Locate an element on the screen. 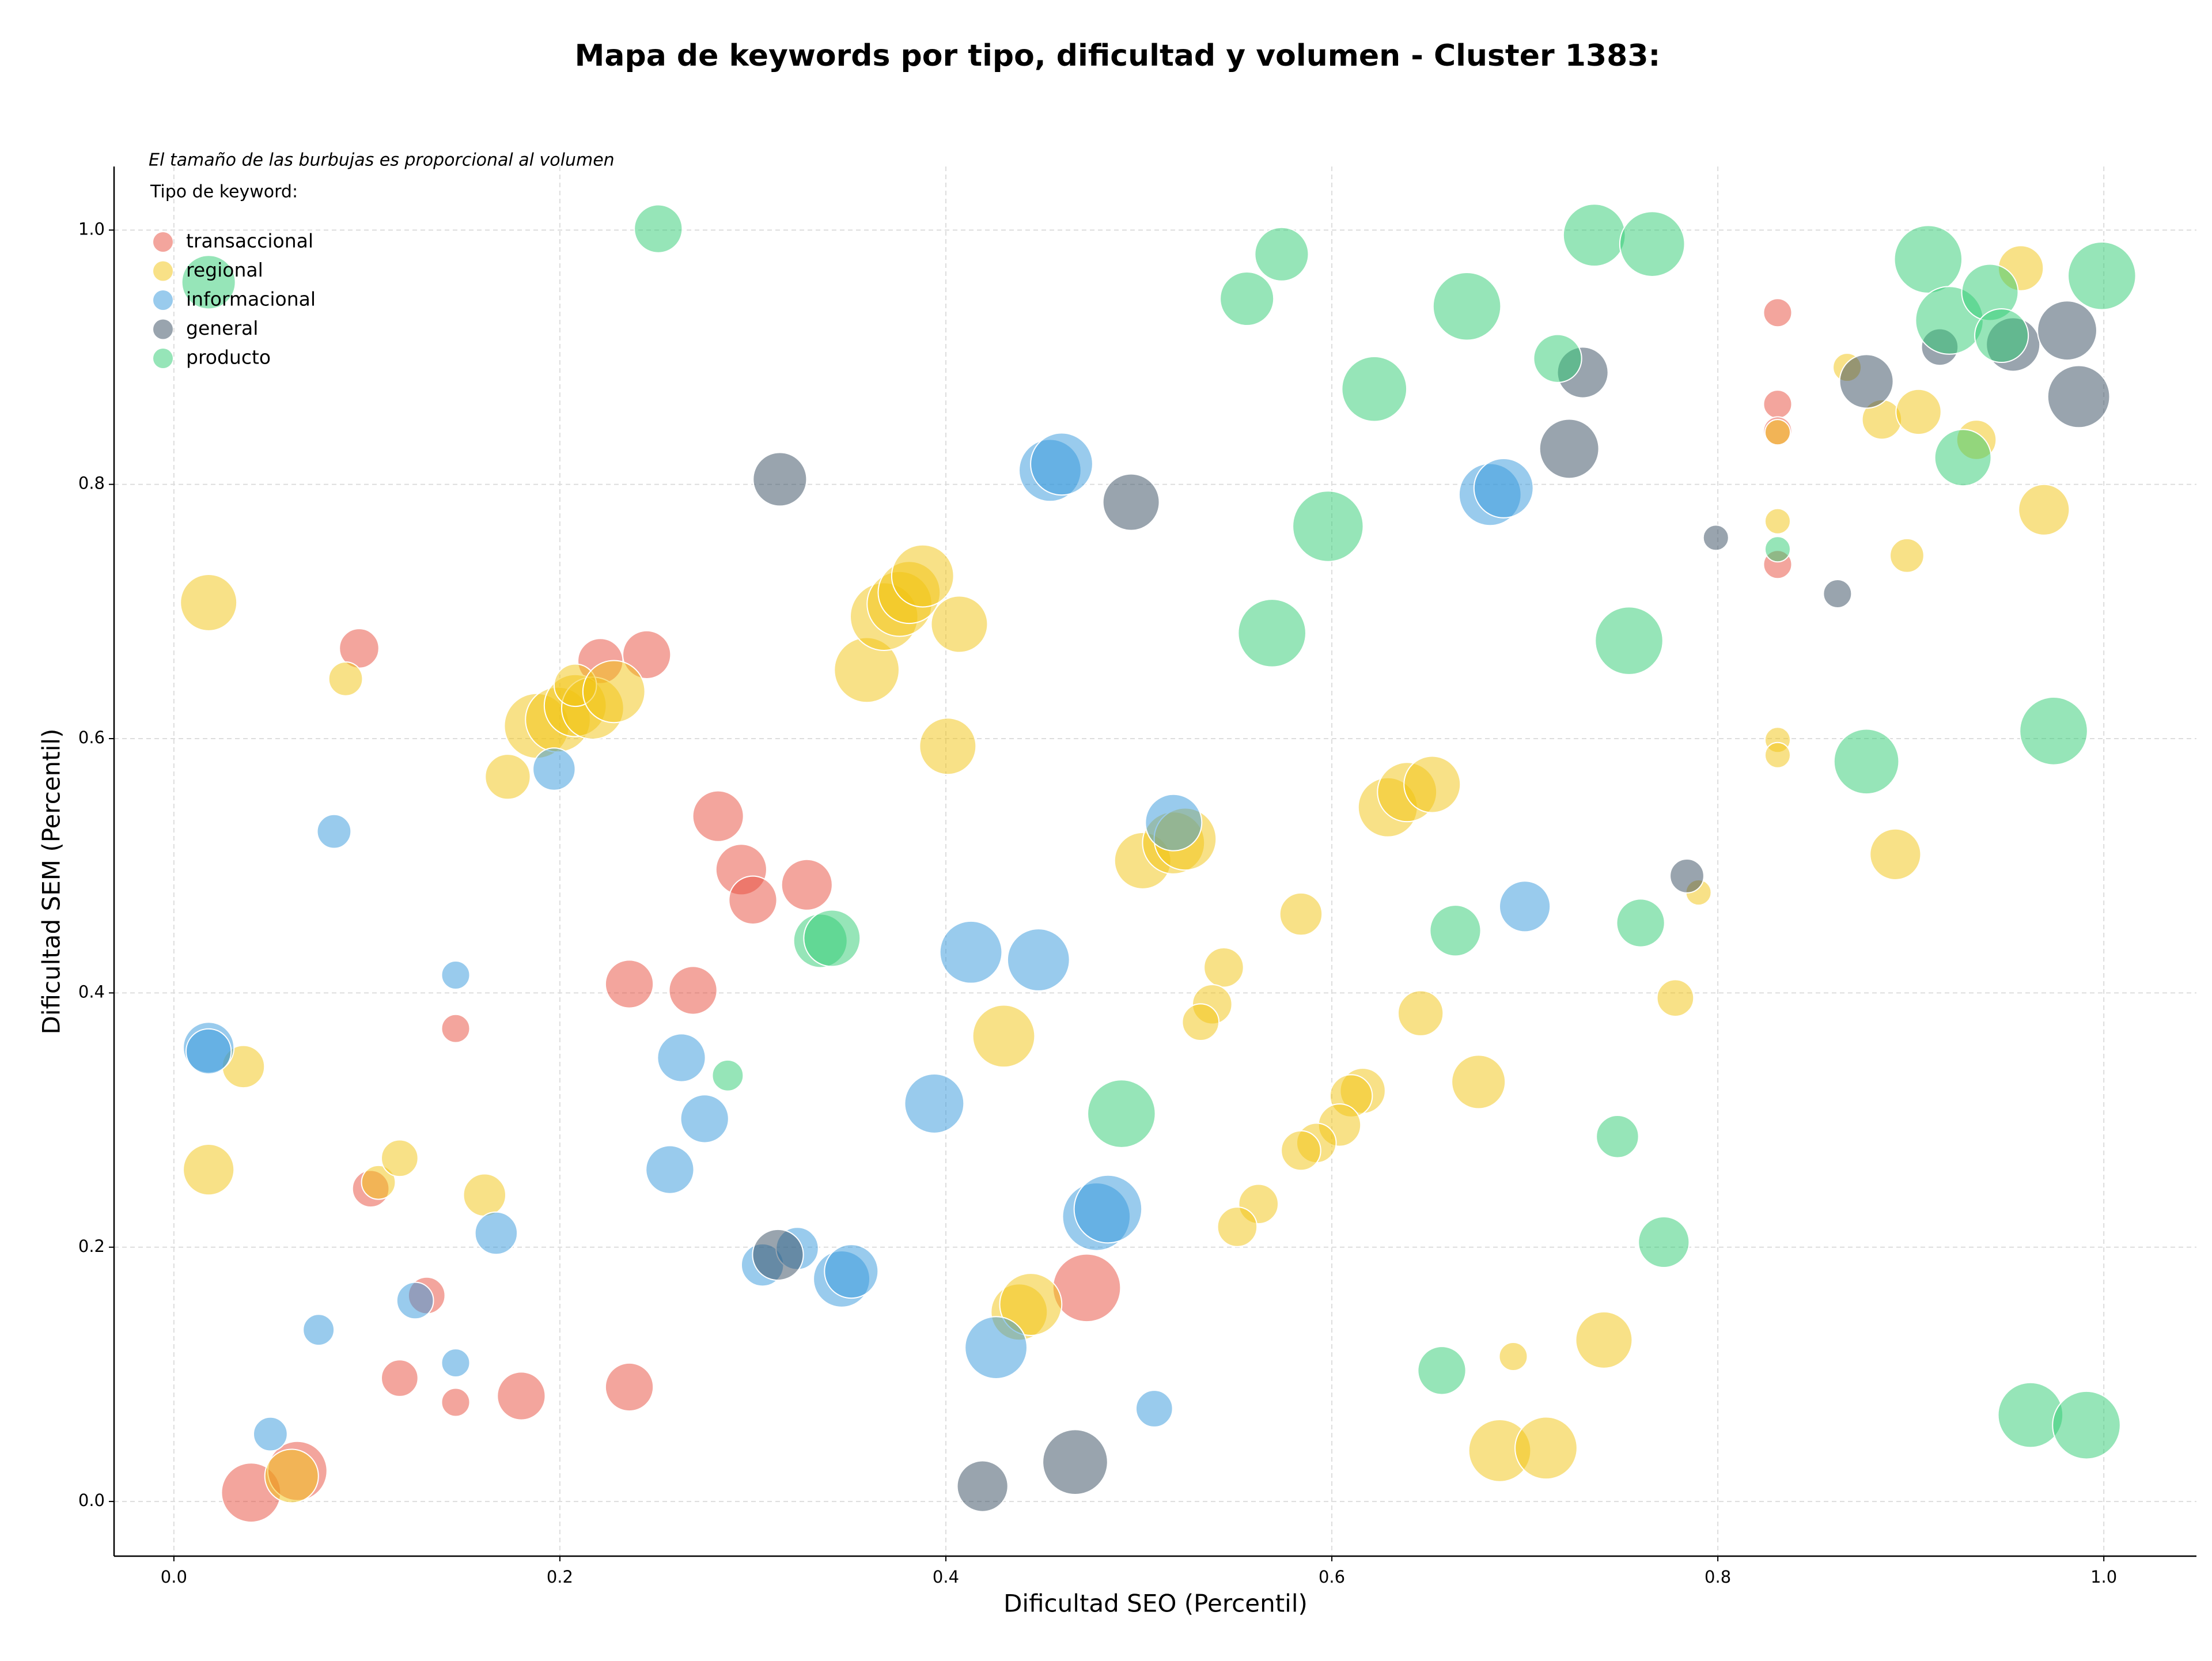  x-tick-label: 0.6 is located at coordinates (1332, 1577).